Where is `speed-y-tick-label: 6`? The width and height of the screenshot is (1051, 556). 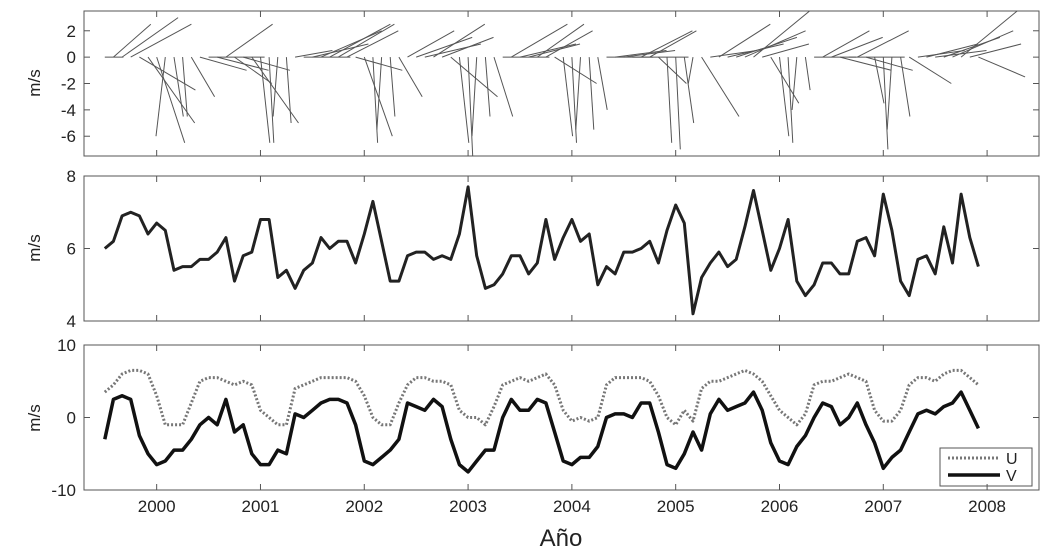 speed-y-tick-label: 6 is located at coordinates (71, 249).